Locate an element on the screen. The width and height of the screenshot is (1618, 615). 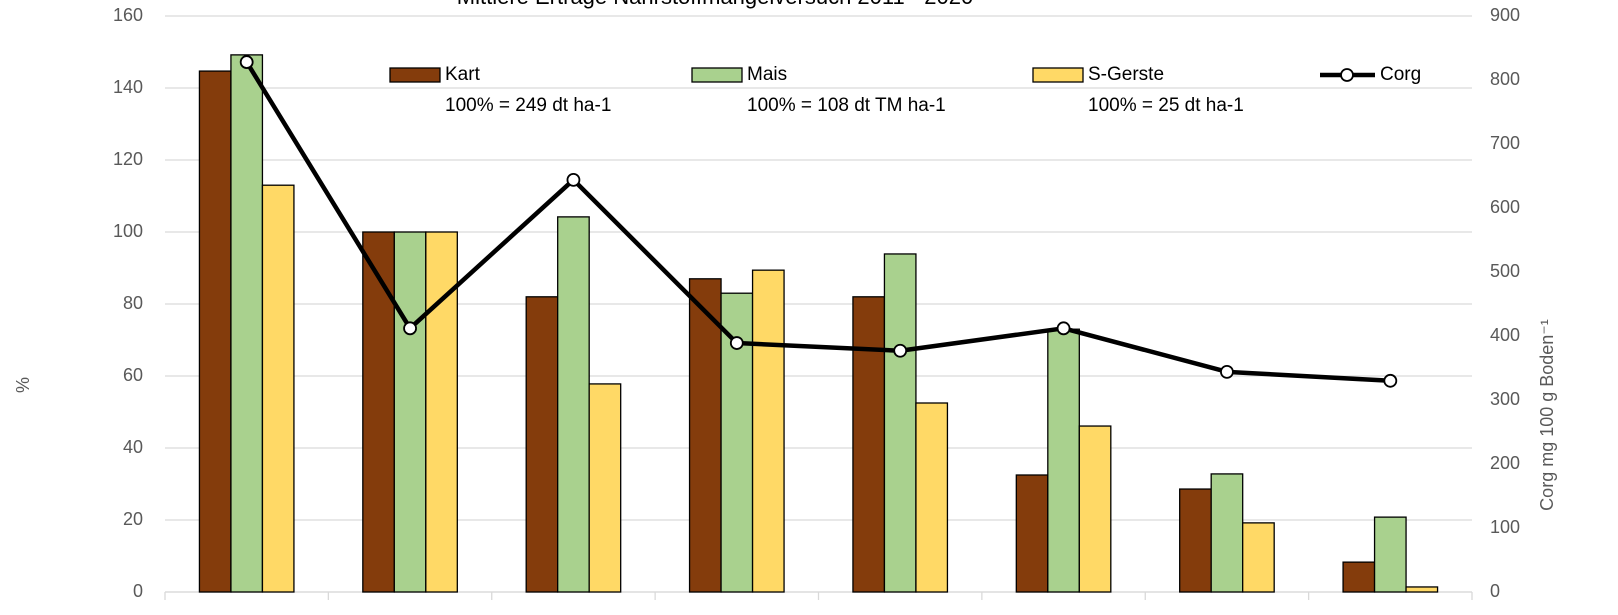
y2-tick-label: 300 is located at coordinates (1505, 399).